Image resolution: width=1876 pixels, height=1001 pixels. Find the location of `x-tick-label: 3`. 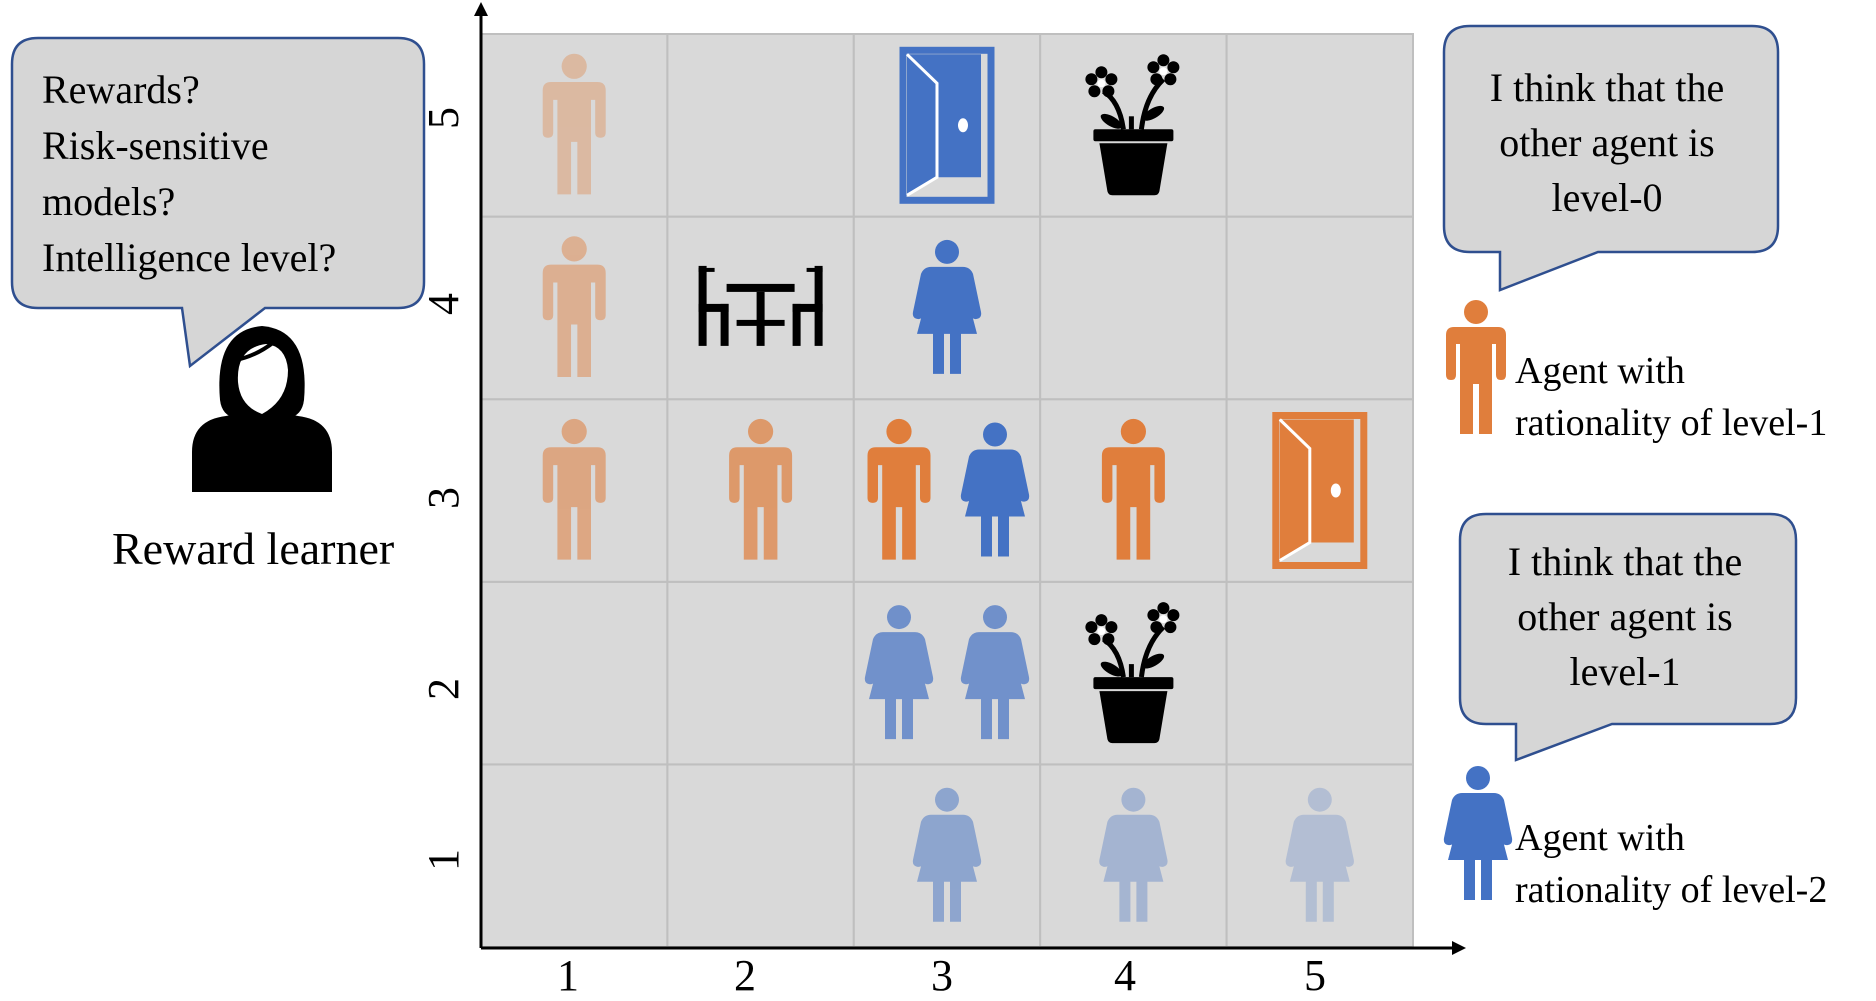

x-tick-label: 3 is located at coordinates (942, 975).